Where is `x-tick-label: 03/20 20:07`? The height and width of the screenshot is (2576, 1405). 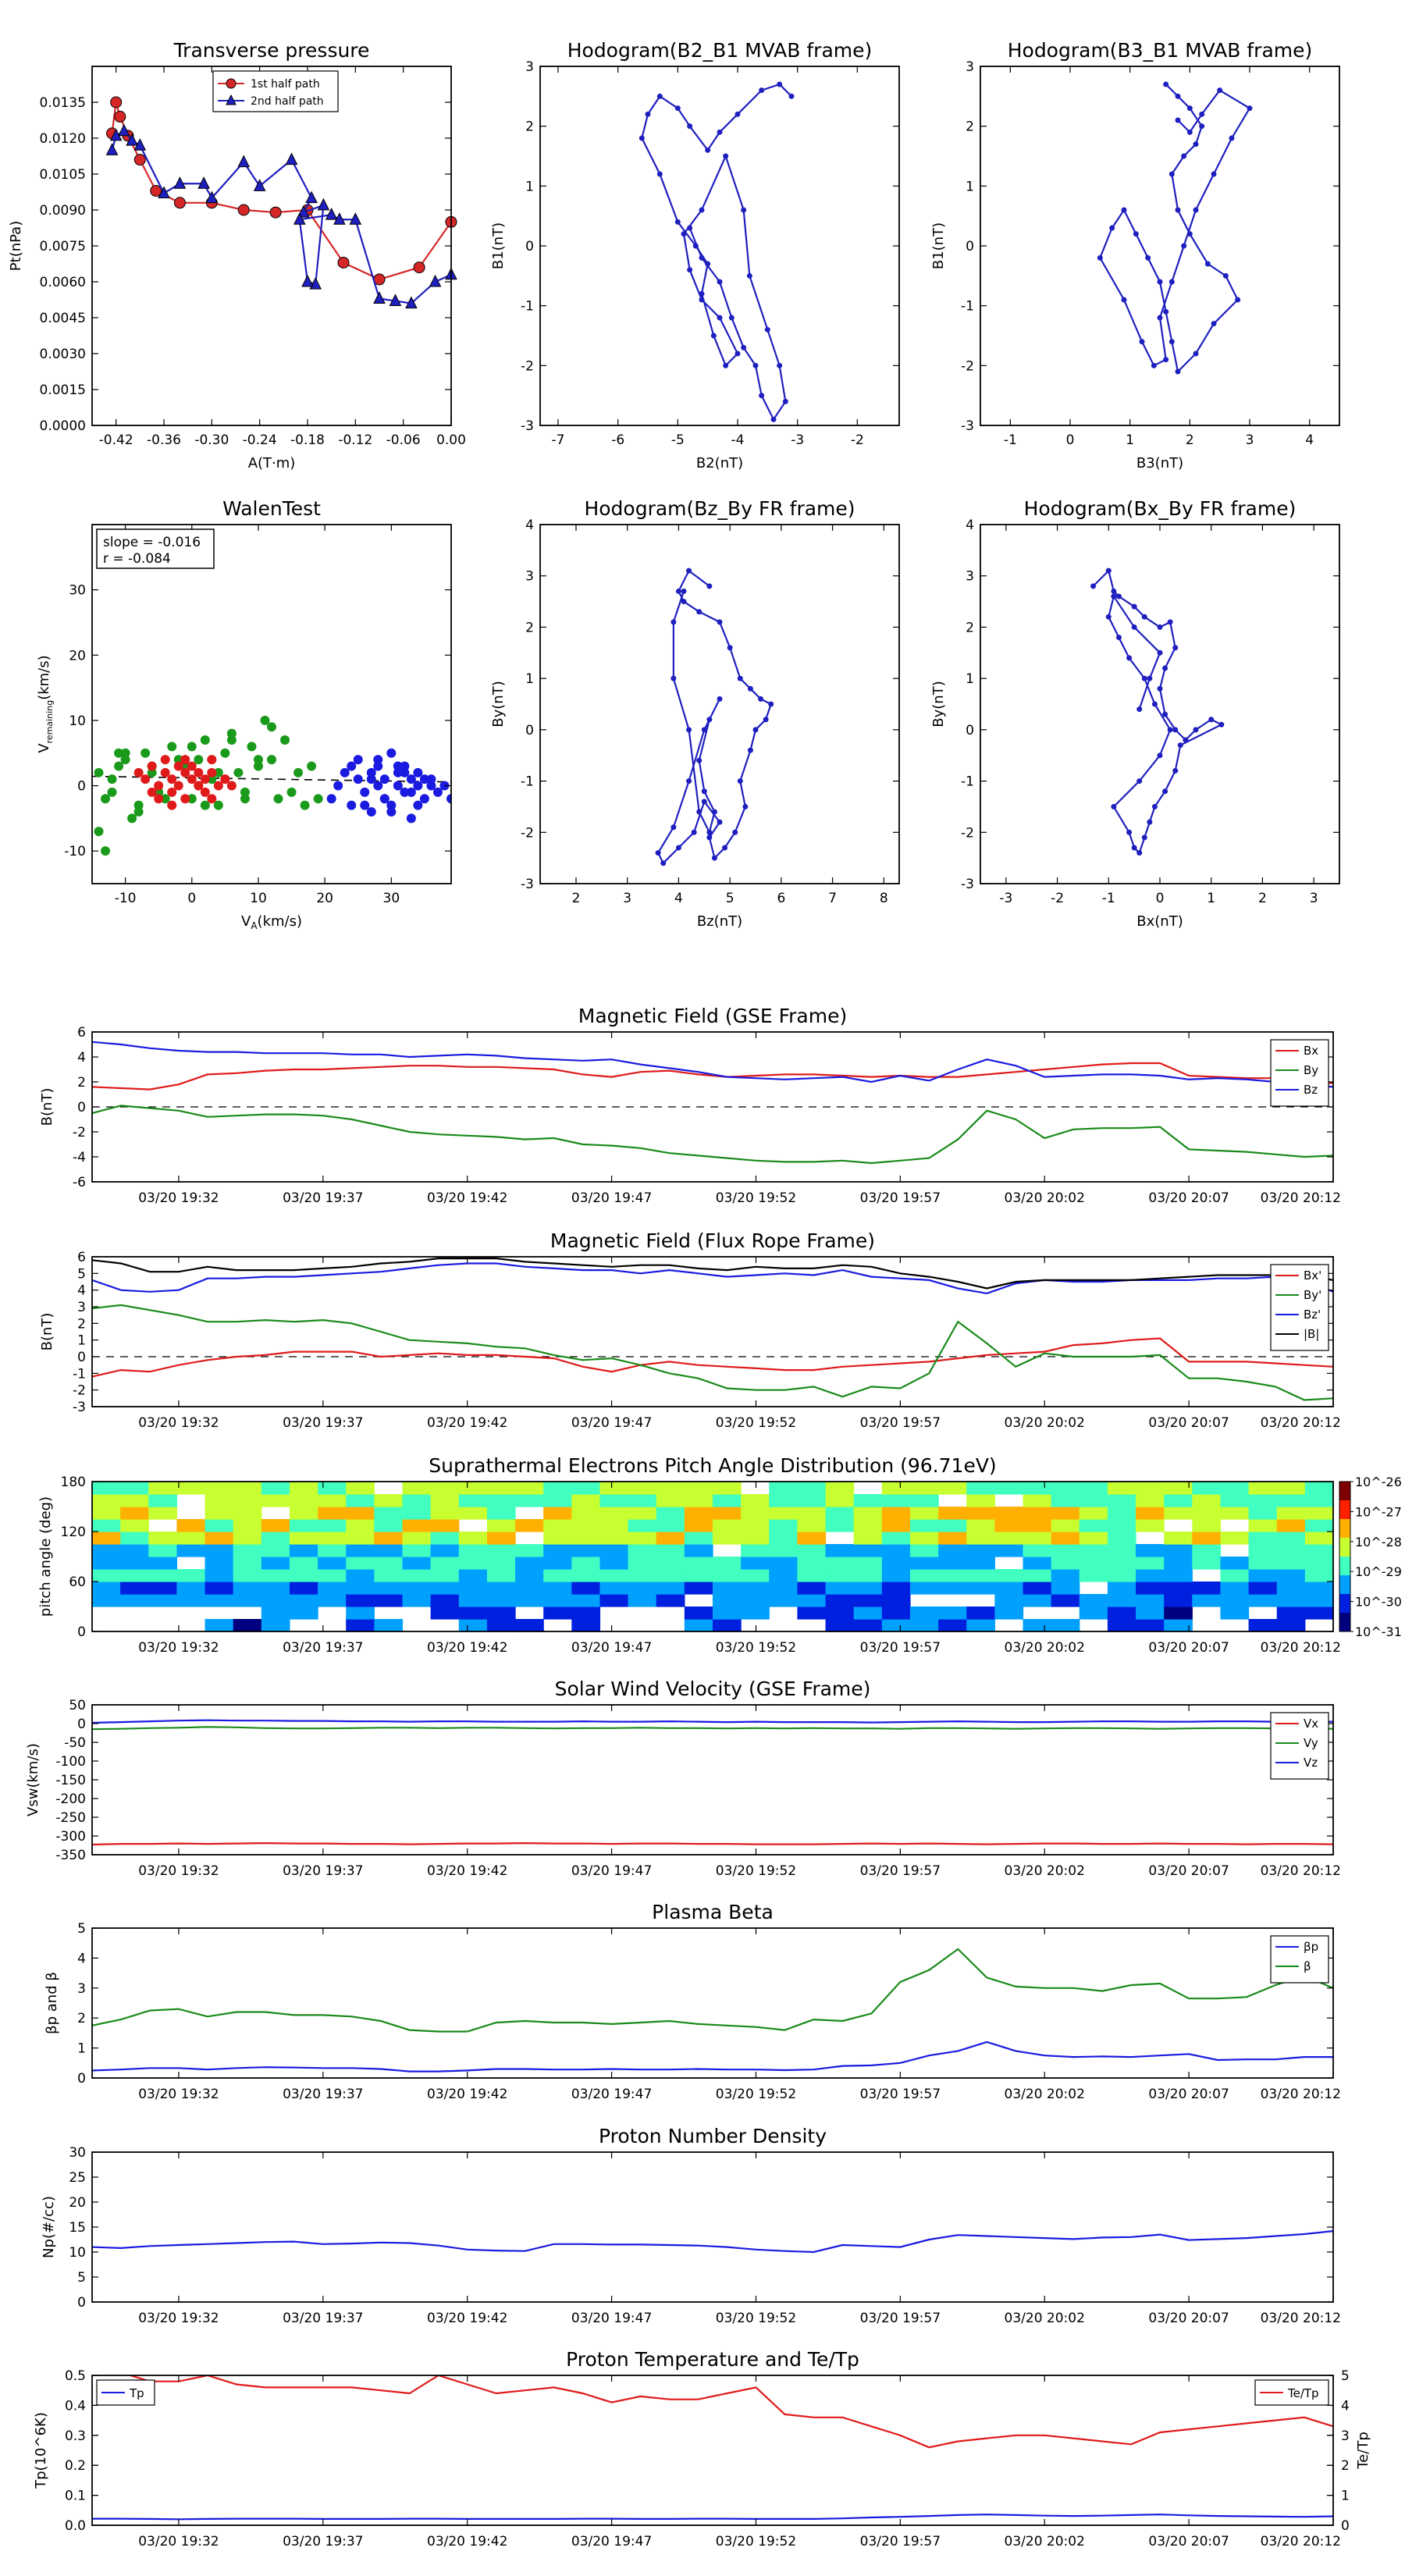
x-tick-label: 03/20 20:07 is located at coordinates (1188, 1198).